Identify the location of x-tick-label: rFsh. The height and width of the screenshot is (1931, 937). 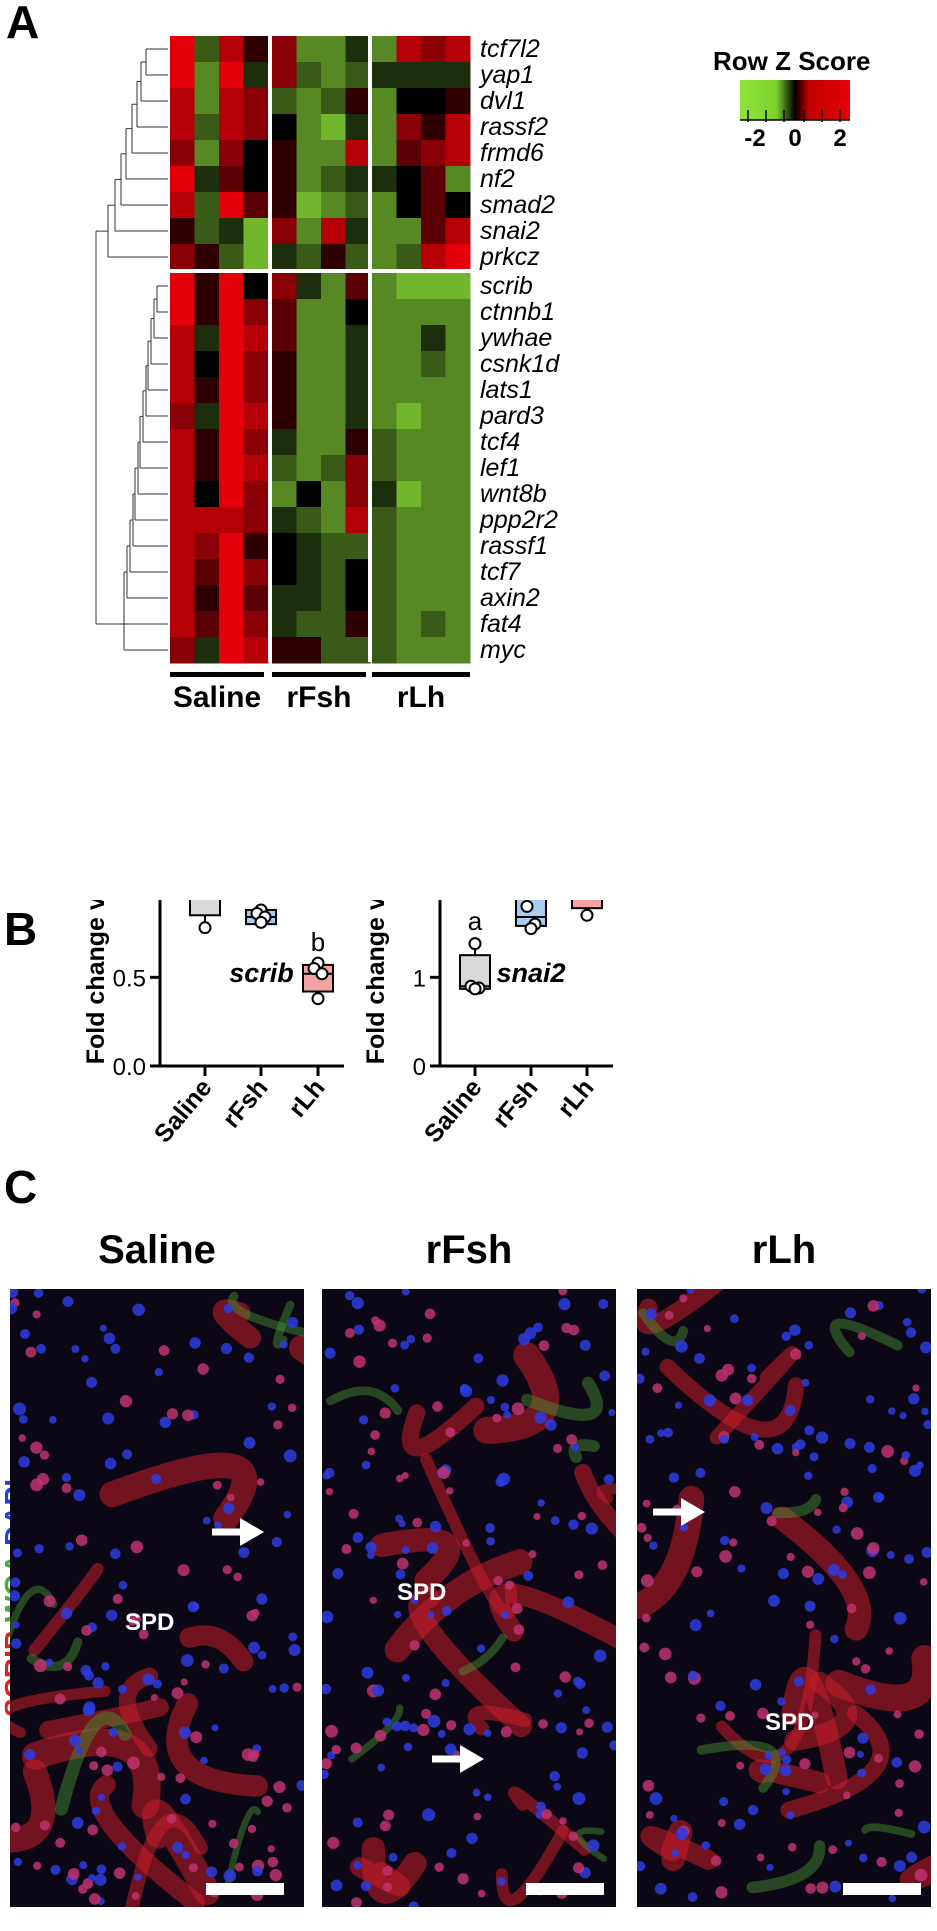
(515, 1104).